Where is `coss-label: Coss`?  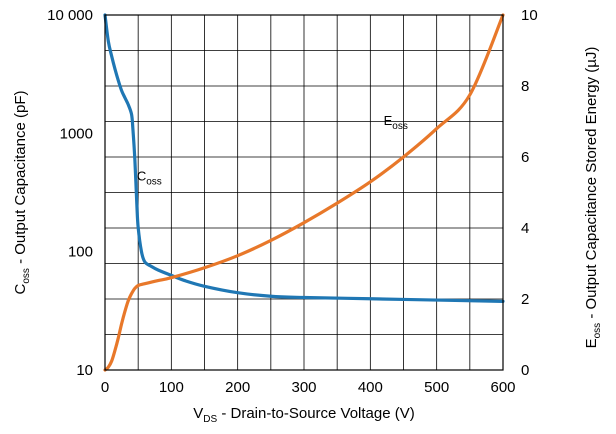 coss-label: Coss is located at coordinates (149, 177).